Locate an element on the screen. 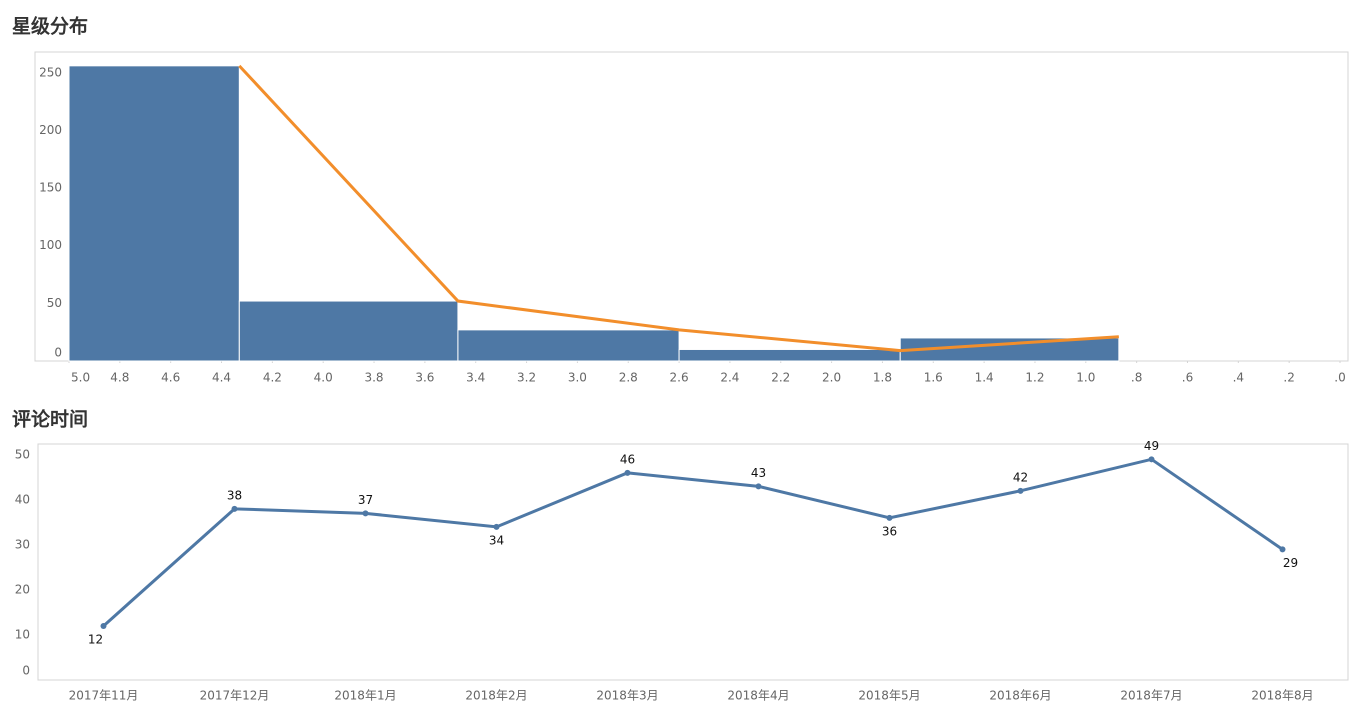 This screenshot has height=723, width=1358. x-tick-label: .6 is located at coordinates (1187, 378).